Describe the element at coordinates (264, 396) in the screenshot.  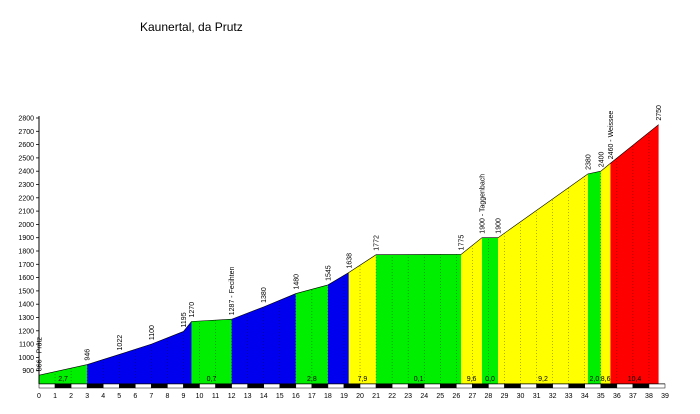
I see `x-tick-label: 14` at that location.